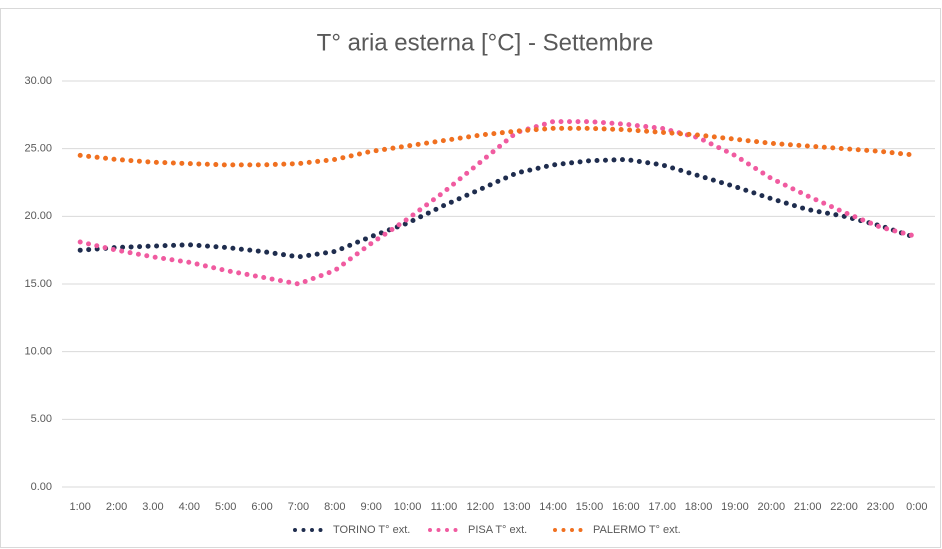  What do you see at coordinates (152, 507) in the screenshot?
I see `x-tick-label: 3.00` at bounding box center [152, 507].